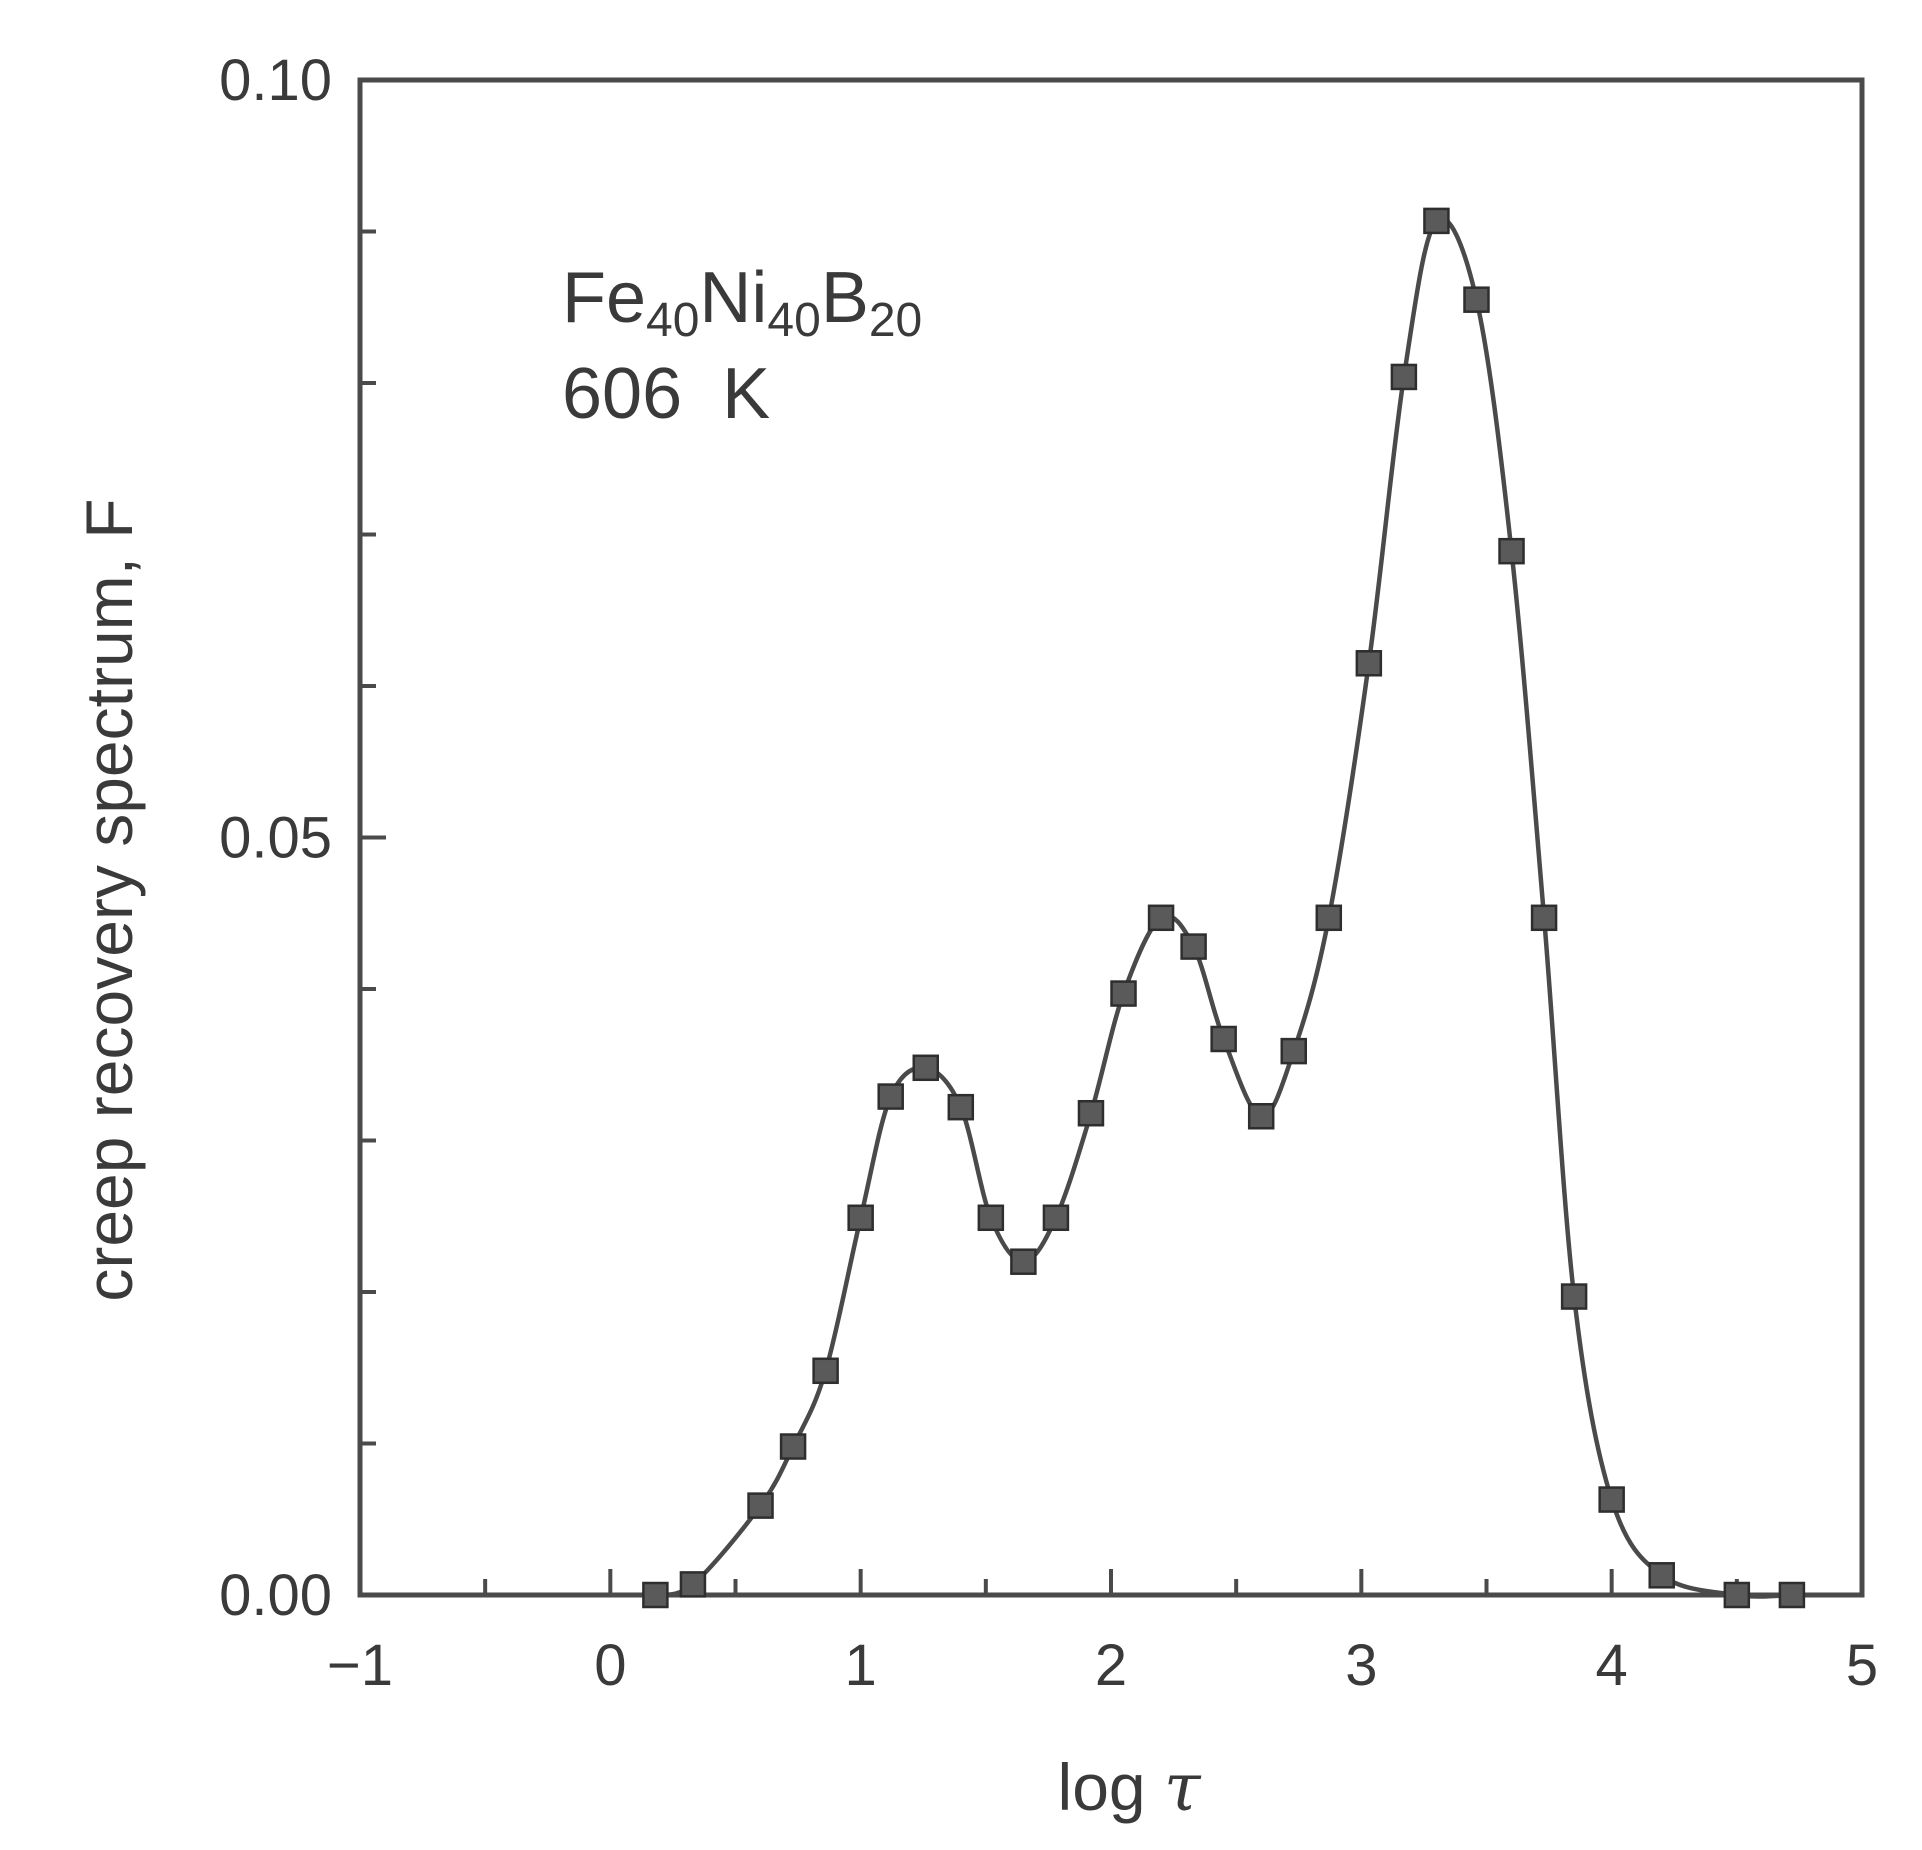 The image size is (1922, 1850). I want to click on x-tick-label: 3, so click(1361, 1665).